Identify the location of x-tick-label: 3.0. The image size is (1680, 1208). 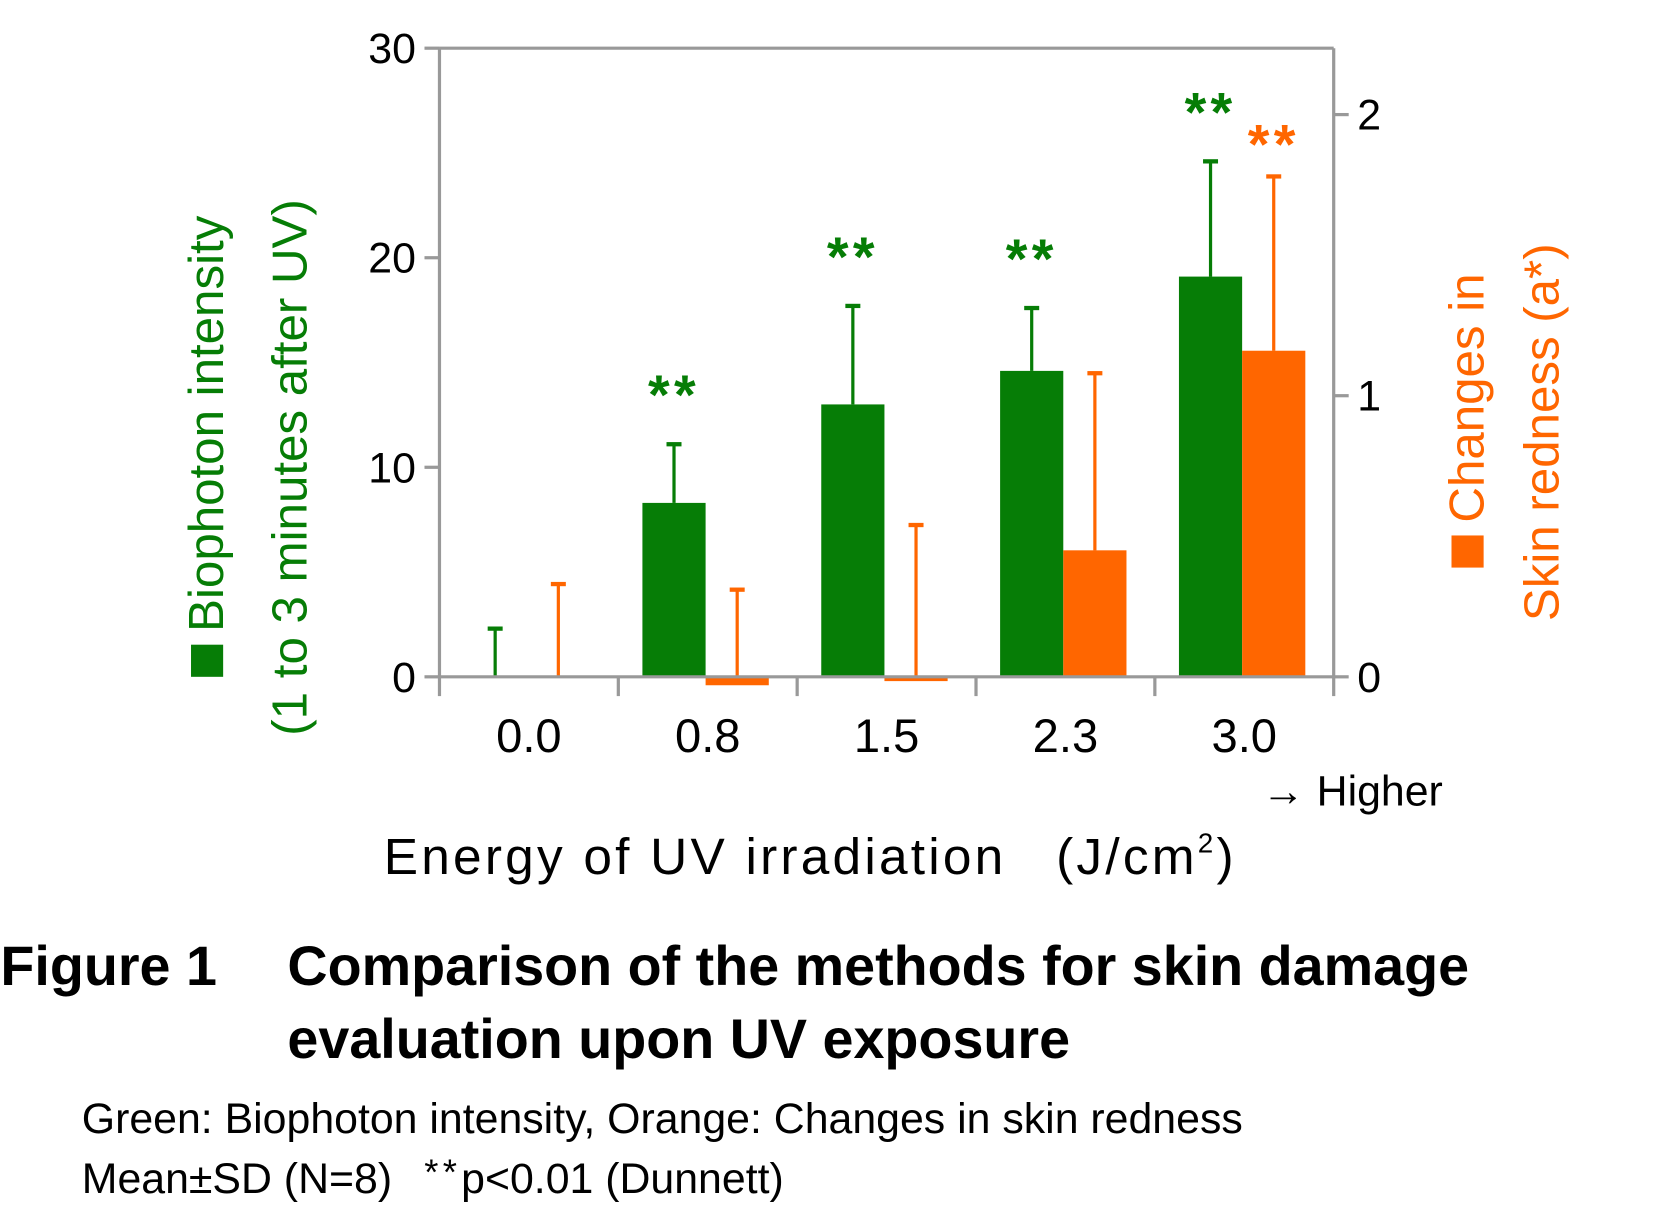
(1245, 735).